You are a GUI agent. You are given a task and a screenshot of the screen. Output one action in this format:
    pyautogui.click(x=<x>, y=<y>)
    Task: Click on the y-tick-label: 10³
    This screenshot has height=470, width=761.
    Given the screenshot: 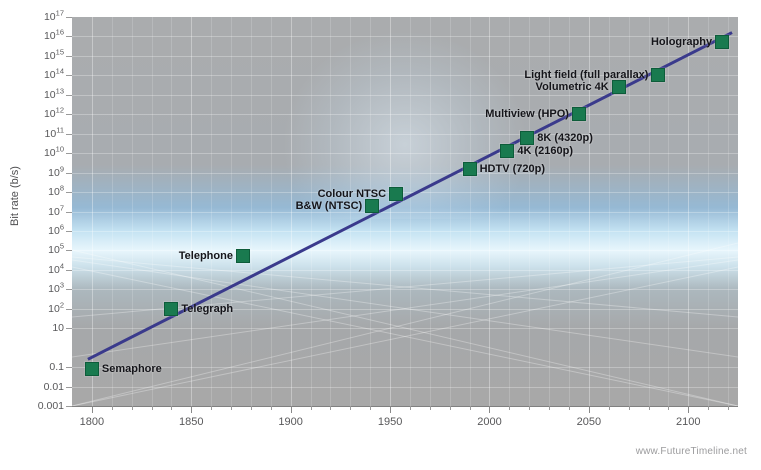 What is the action you would take?
    pyautogui.click(x=56, y=288)
    